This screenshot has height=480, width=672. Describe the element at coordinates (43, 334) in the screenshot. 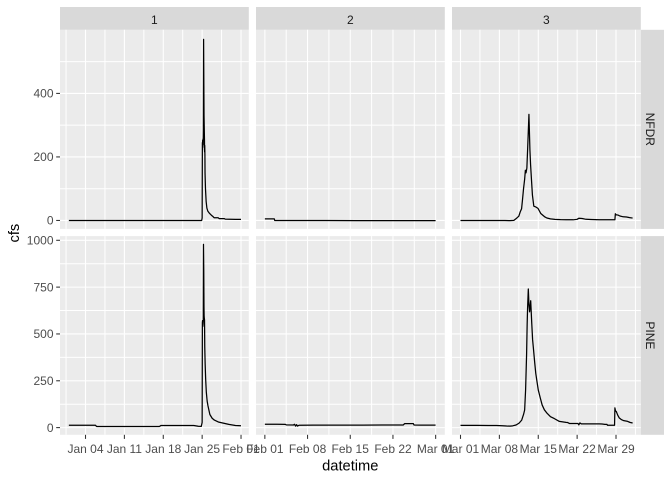

I see `svg-text: 500` at that location.